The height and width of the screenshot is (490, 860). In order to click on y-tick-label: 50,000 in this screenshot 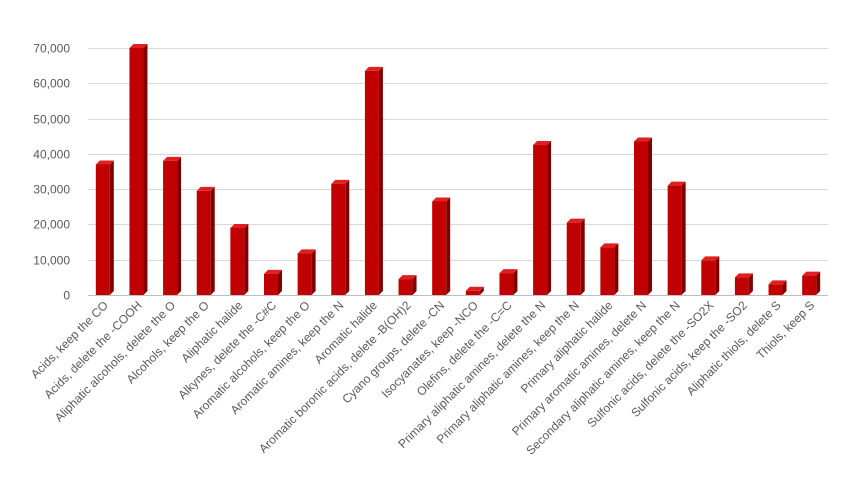, I will do `click(51, 120)`.